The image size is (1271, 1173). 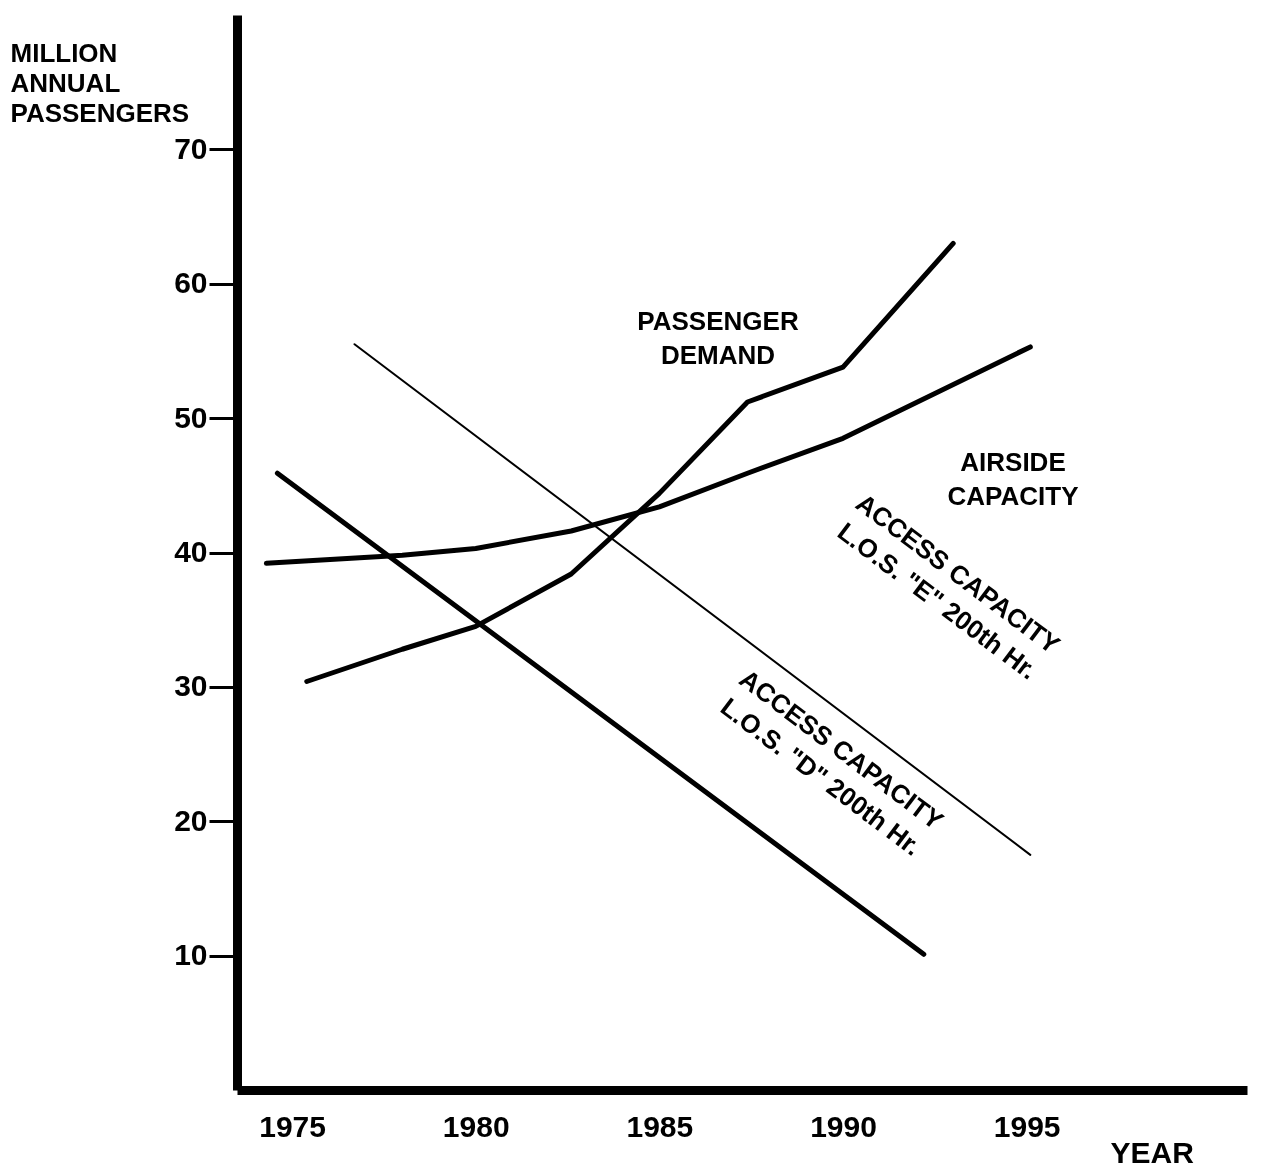 I want to click on y-tick-label: 20, so click(x=191, y=820).